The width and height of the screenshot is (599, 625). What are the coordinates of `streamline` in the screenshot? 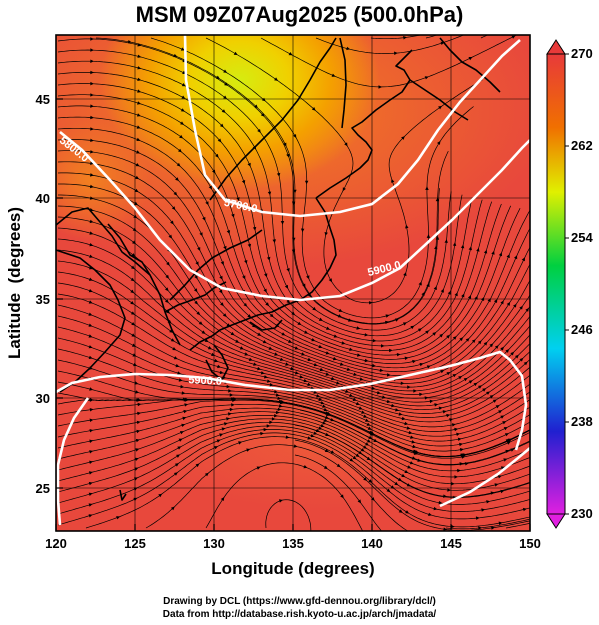 It's located at (517, 526).